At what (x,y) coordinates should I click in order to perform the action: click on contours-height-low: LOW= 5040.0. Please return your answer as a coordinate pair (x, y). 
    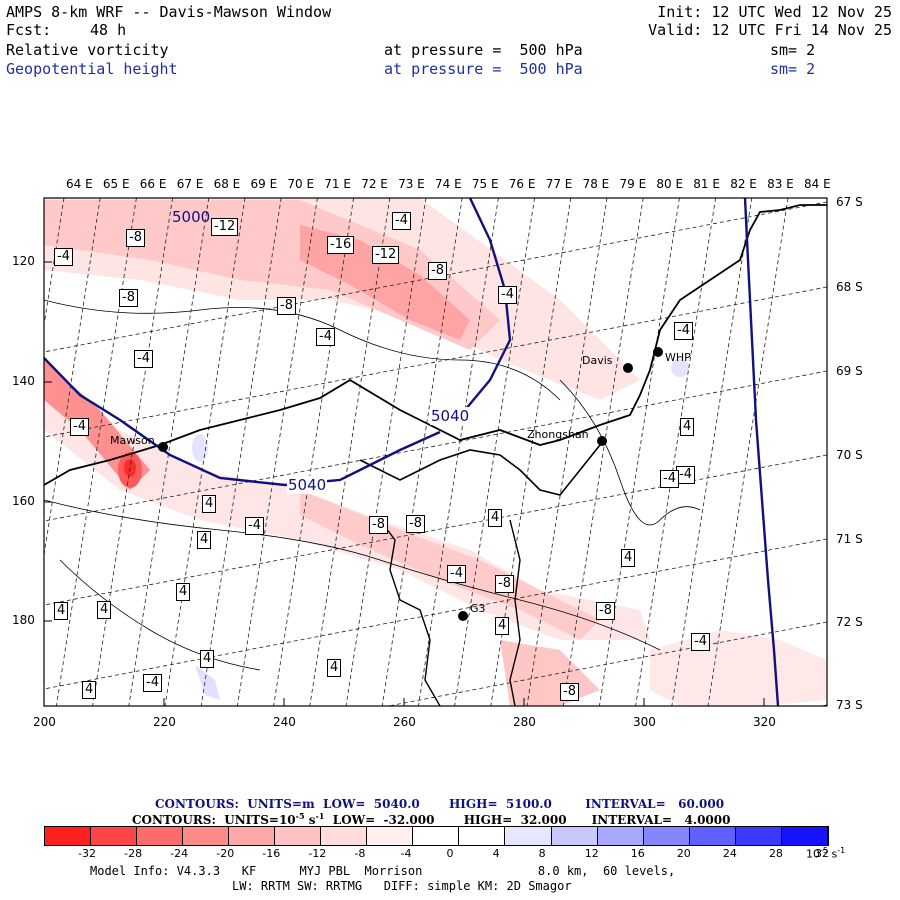
    Looking at the image, I should click on (371, 804).